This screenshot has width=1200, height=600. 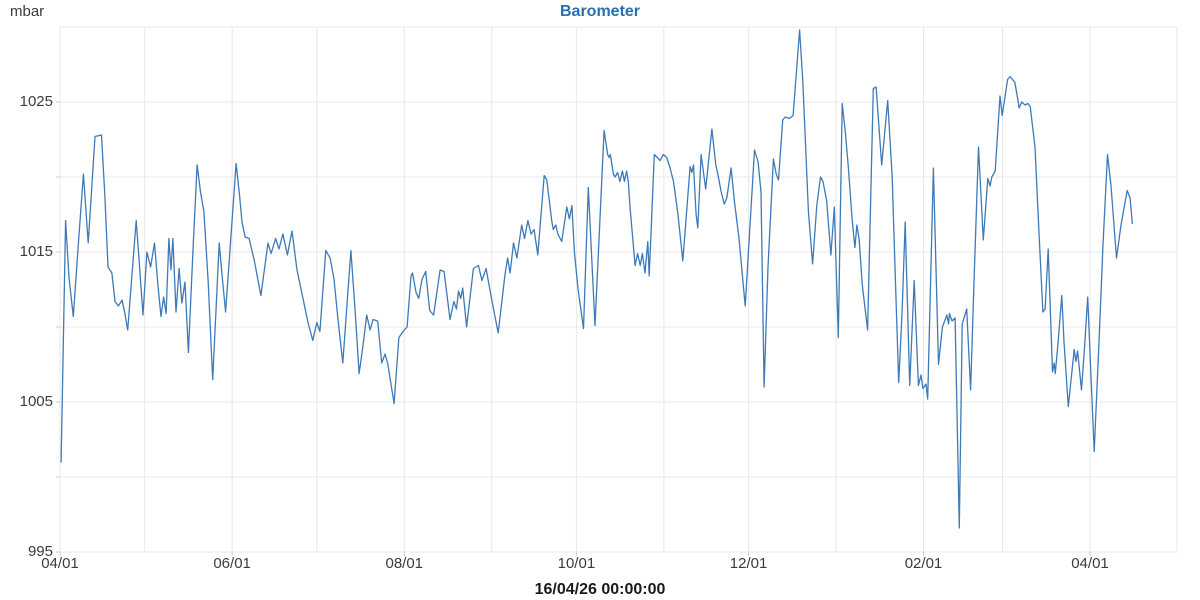 What do you see at coordinates (404, 563) in the screenshot?
I see `x-tick-label: 08/01` at bounding box center [404, 563].